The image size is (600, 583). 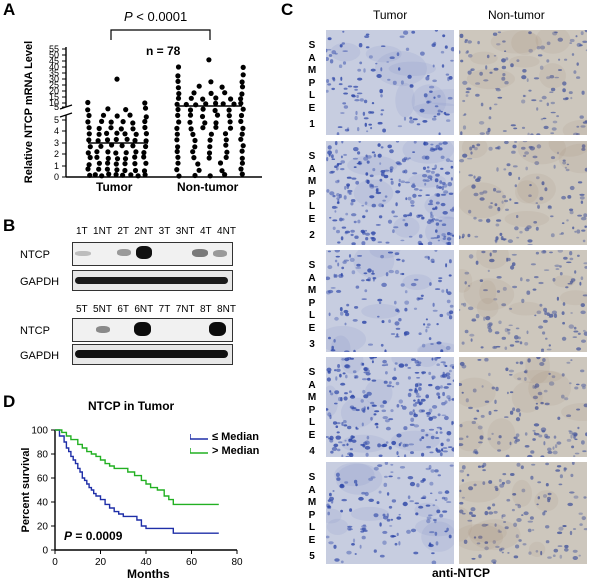 I want to click on panel-b-label: B, so click(x=9, y=225).